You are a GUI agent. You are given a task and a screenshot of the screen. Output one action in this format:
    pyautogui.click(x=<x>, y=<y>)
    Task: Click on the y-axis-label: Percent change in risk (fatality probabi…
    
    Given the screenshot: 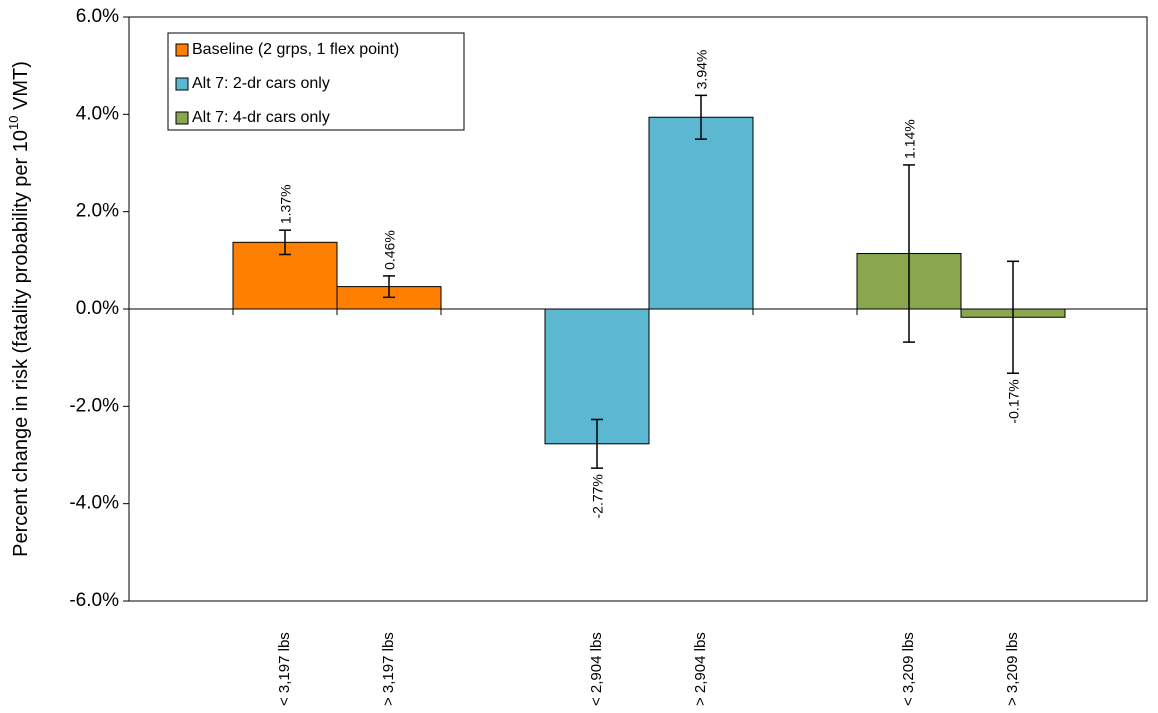 What is the action you would take?
    pyautogui.click(x=19, y=309)
    